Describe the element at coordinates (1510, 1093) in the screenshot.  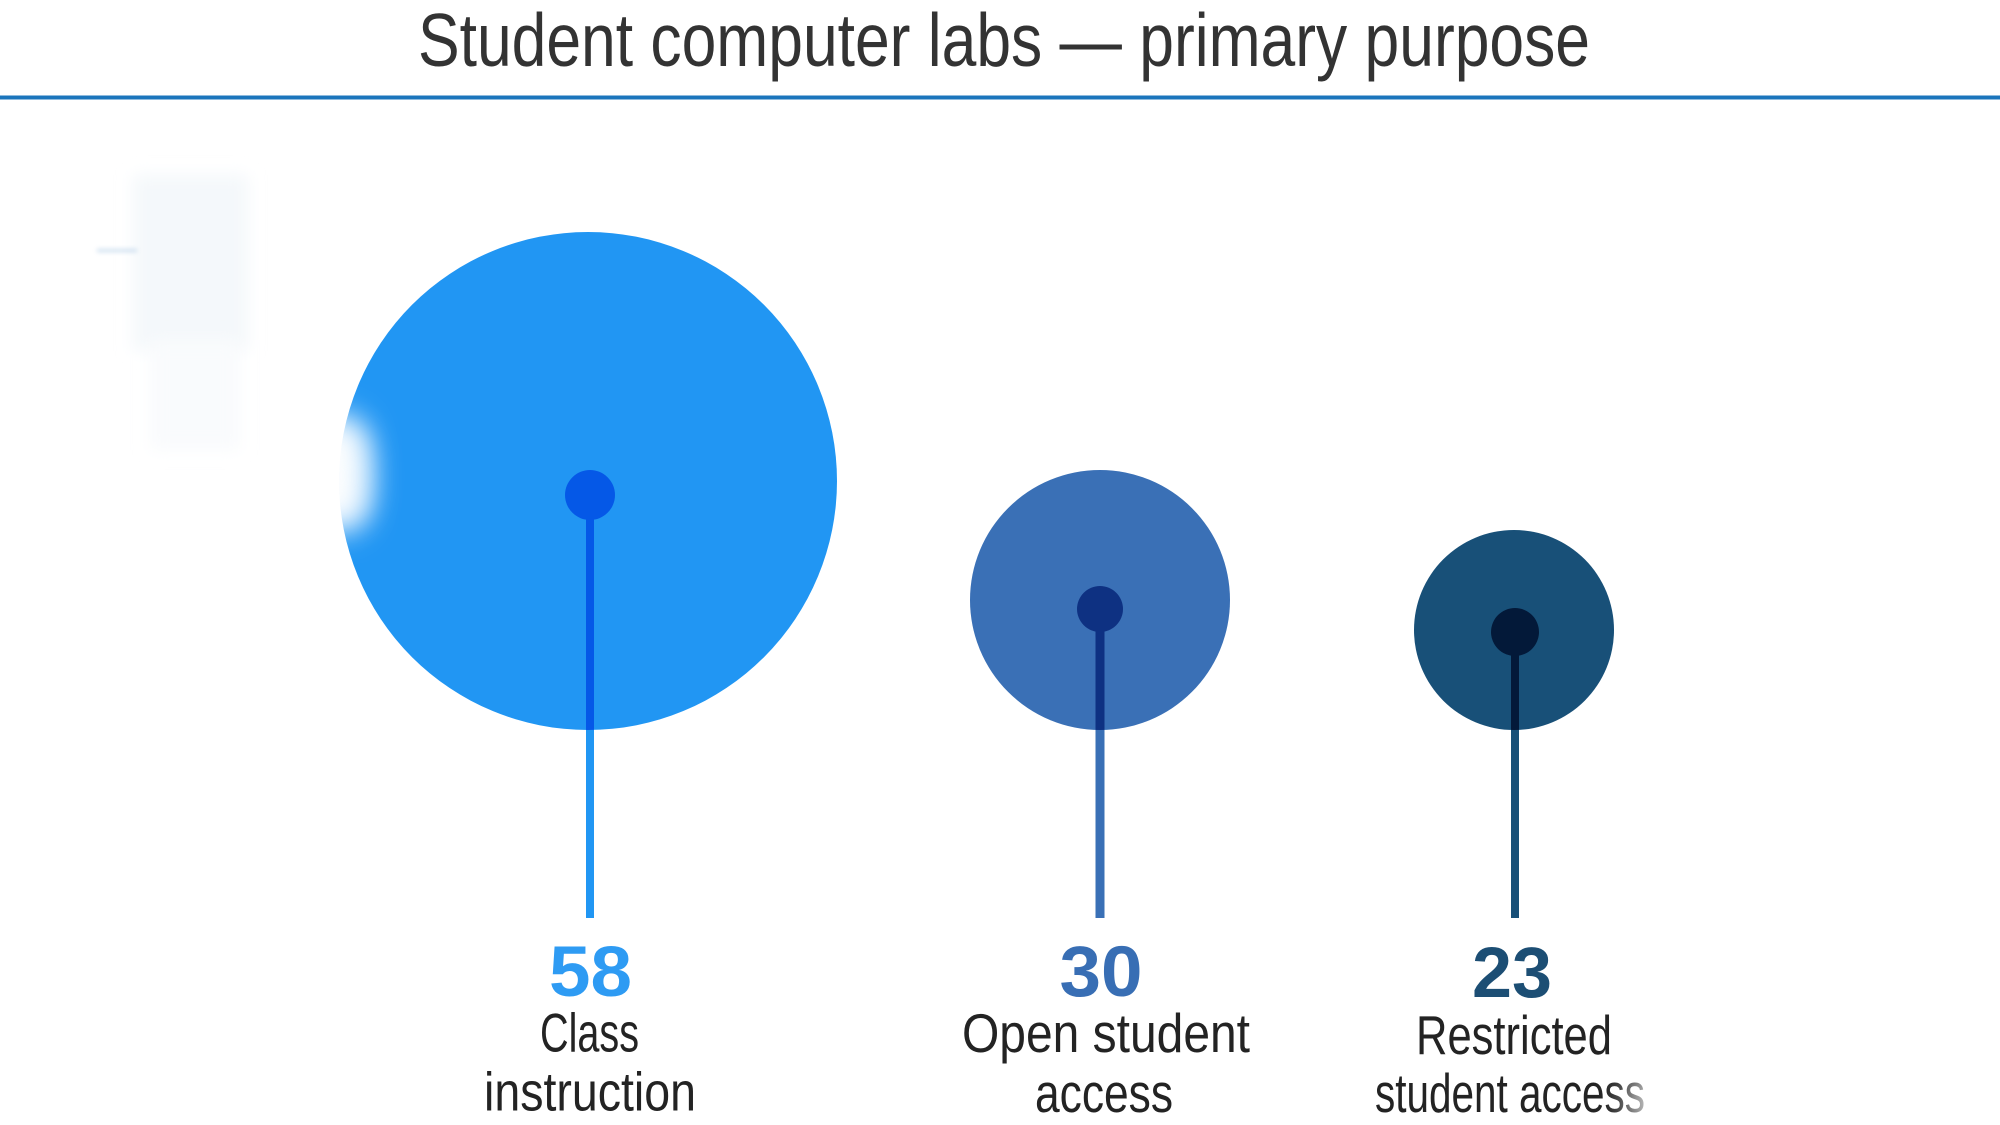
I see `svg-text: student access` at that location.